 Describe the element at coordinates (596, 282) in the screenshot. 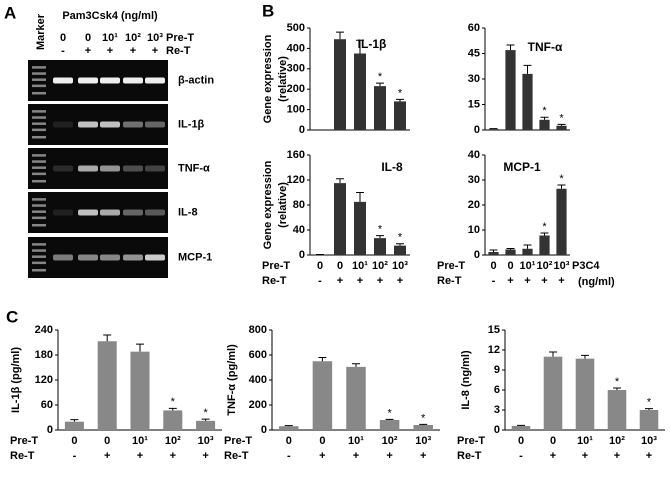

I see `unit-label: (ng/ml)` at that location.